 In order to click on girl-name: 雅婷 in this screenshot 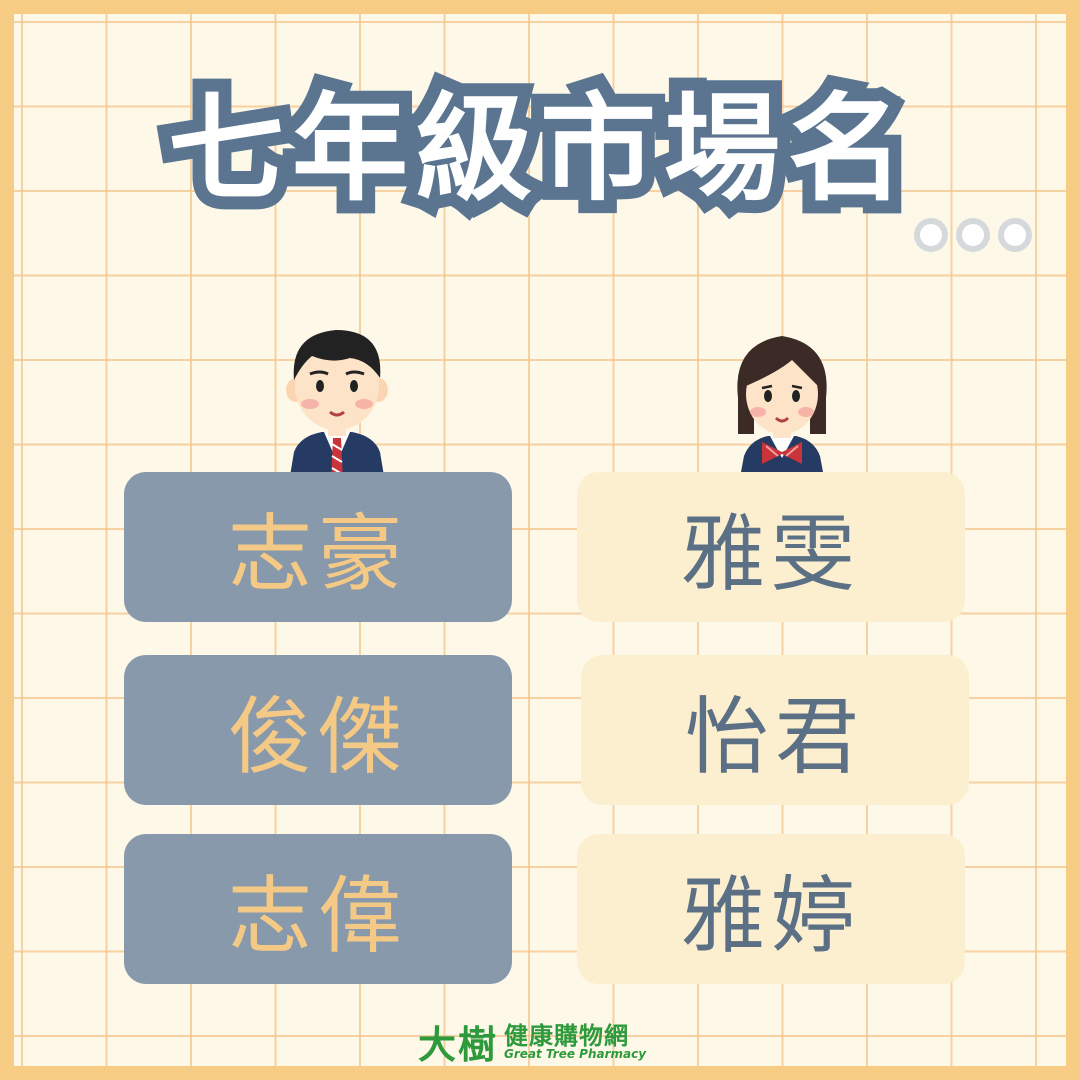, I will do `click(770, 915)`.